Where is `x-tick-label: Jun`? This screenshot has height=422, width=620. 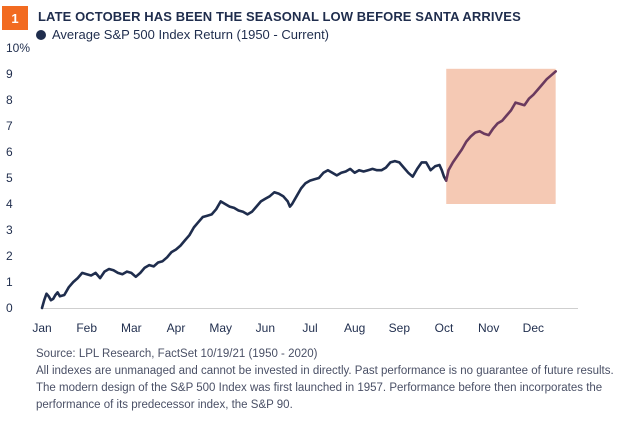
x-tick-label: Jun is located at coordinates (265, 328).